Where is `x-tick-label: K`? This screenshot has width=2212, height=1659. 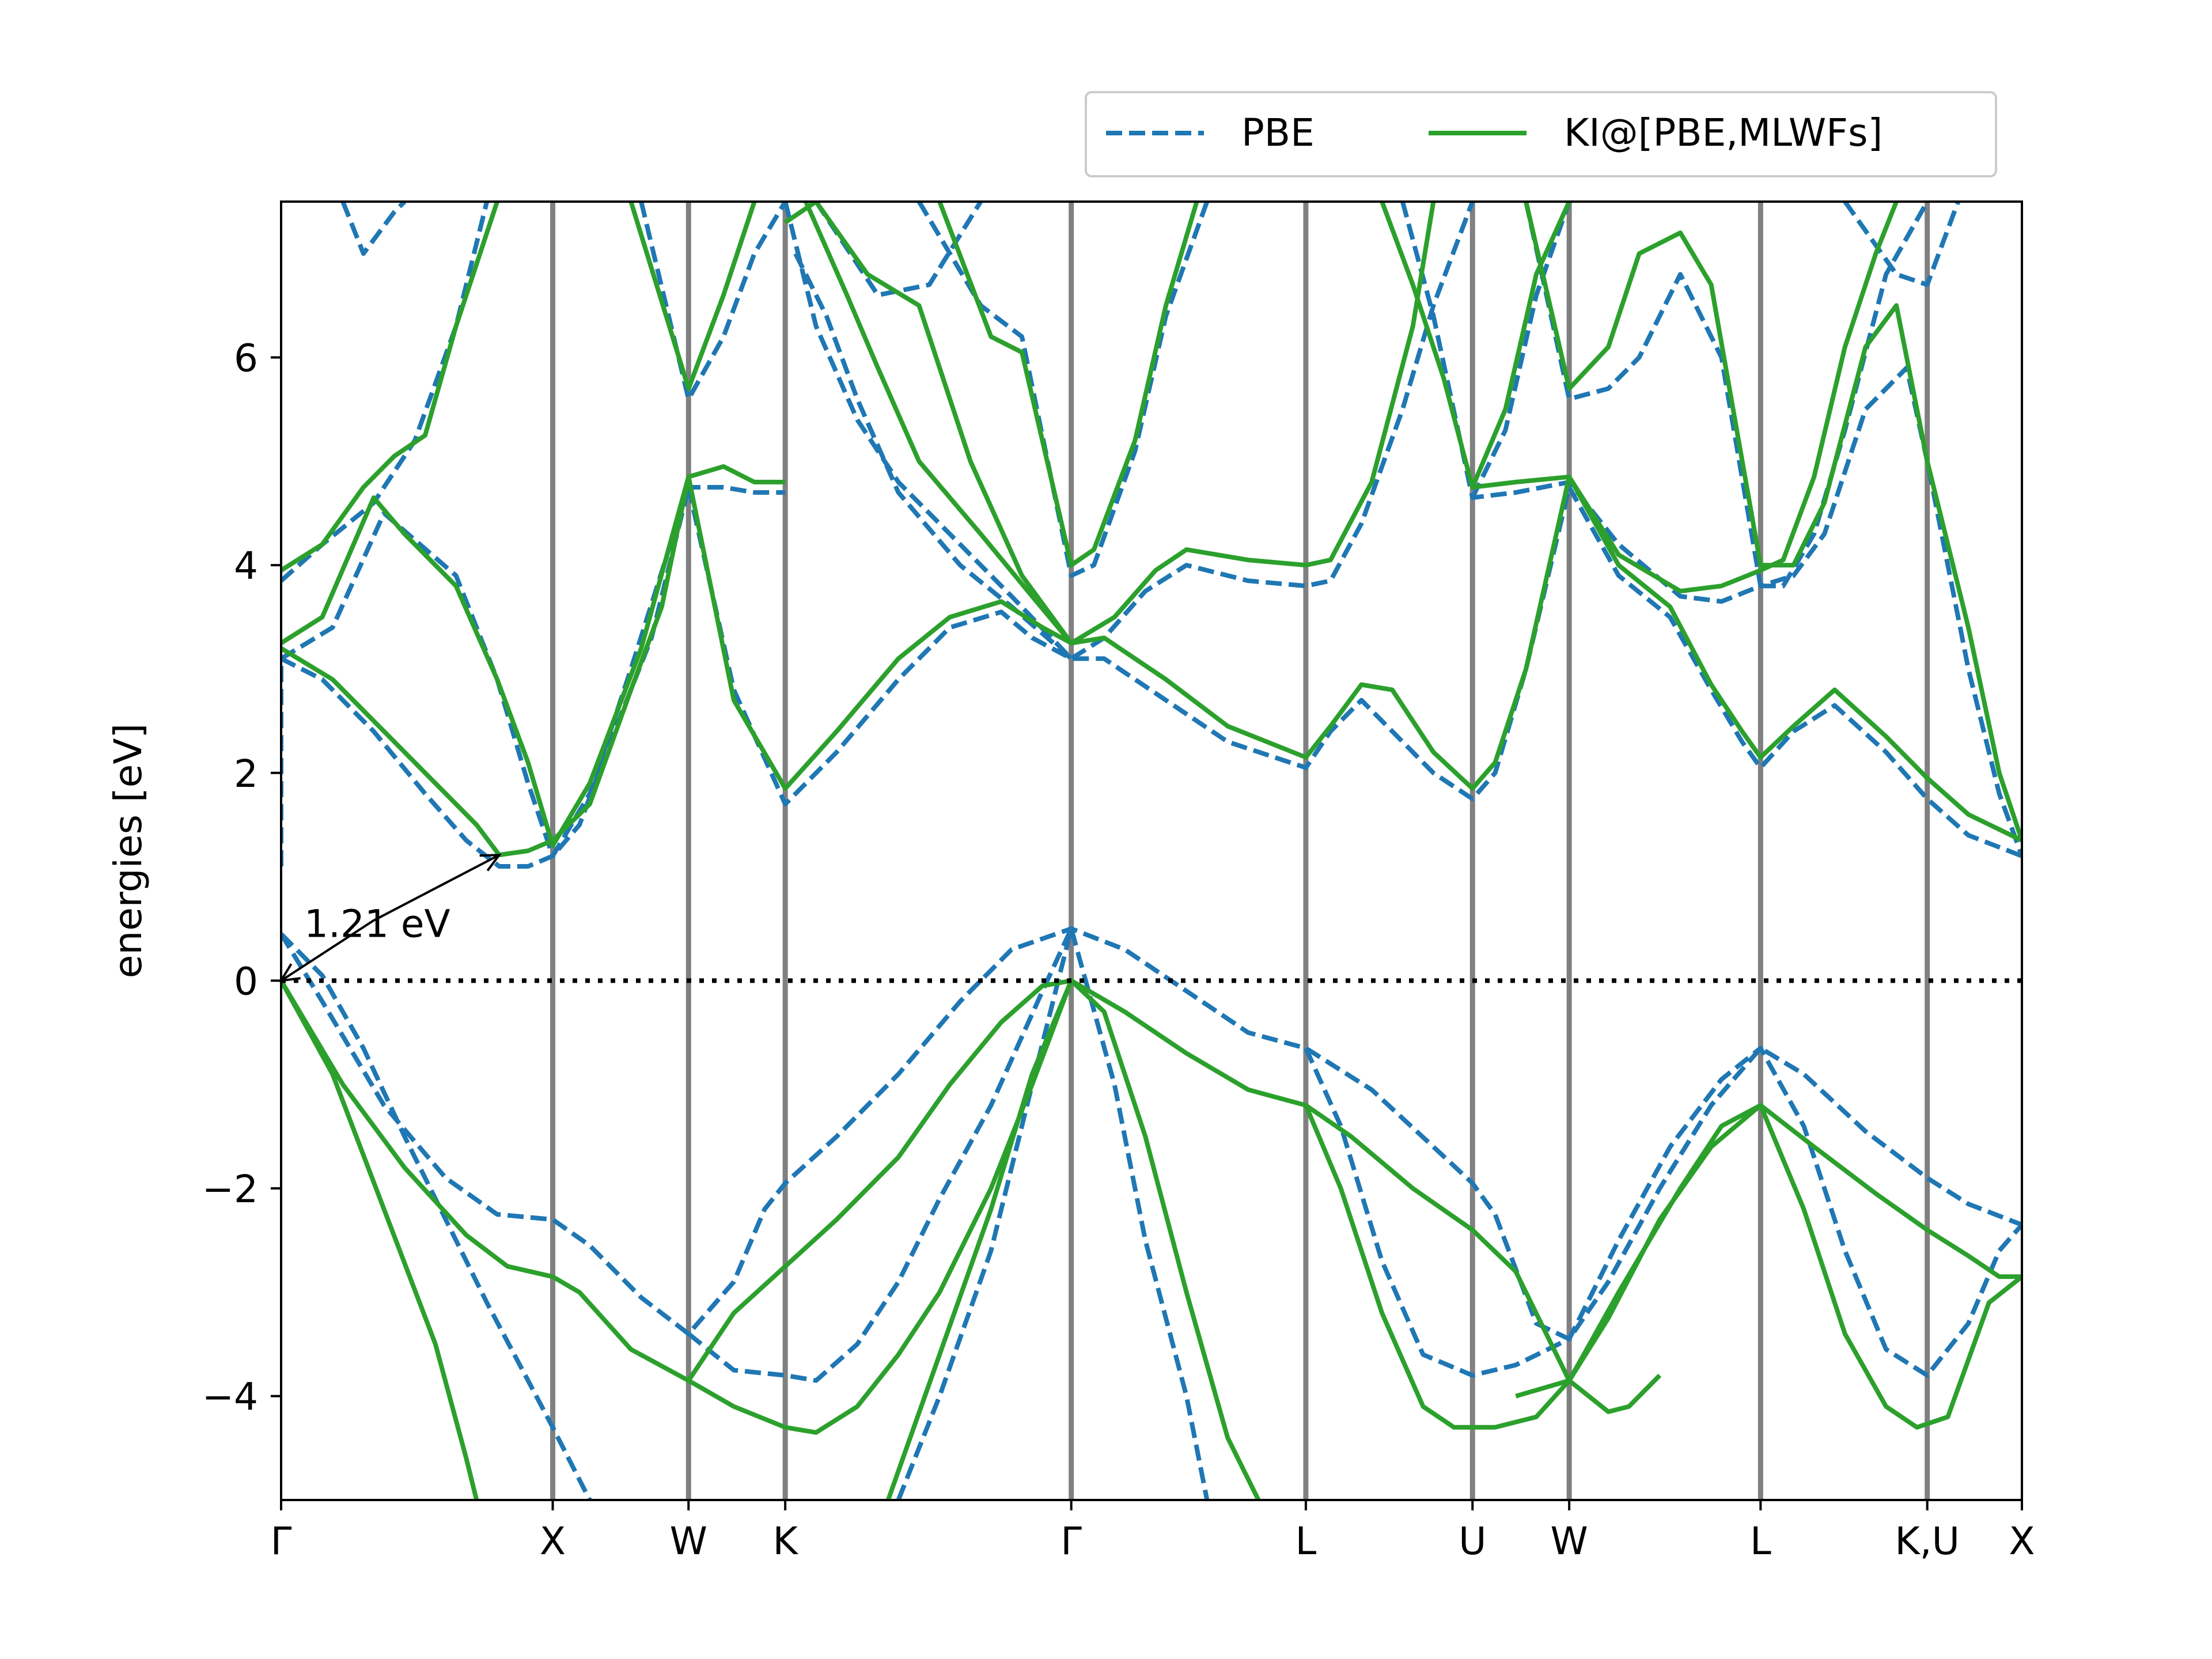
x-tick-label: K is located at coordinates (786, 1541).